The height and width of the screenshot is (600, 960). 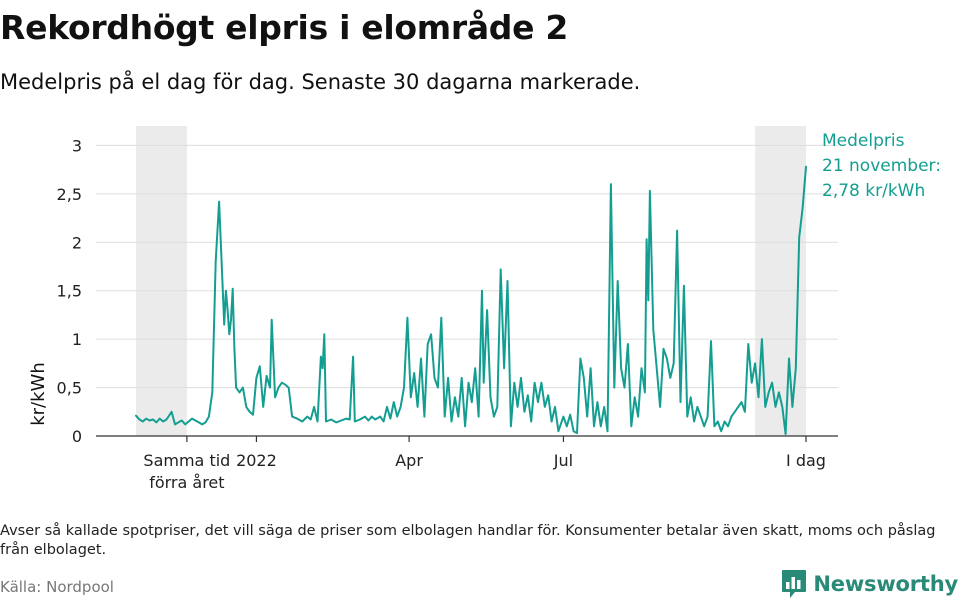 What do you see at coordinates (186, 460) in the screenshot?
I see `x-tick-label: Samma tid` at bounding box center [186, 460].